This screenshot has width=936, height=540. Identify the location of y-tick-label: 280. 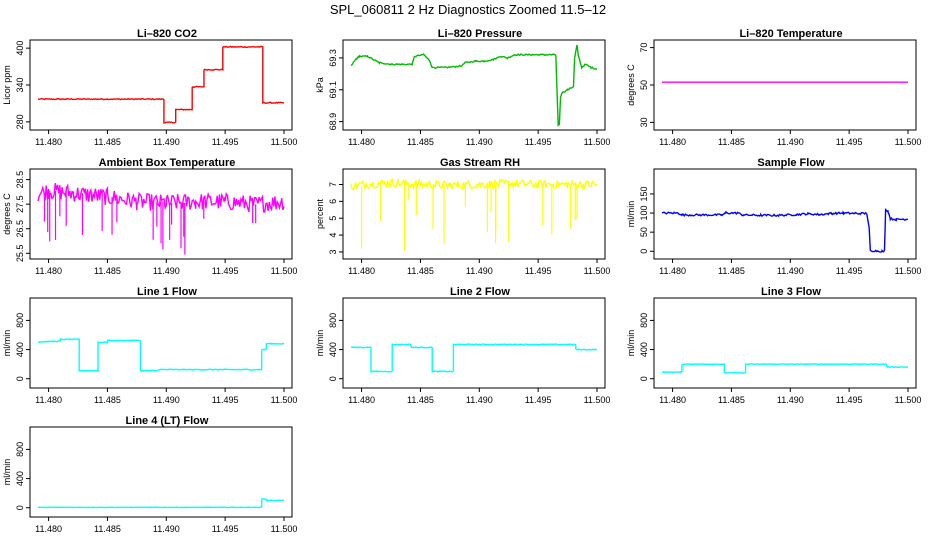
(20, 121).